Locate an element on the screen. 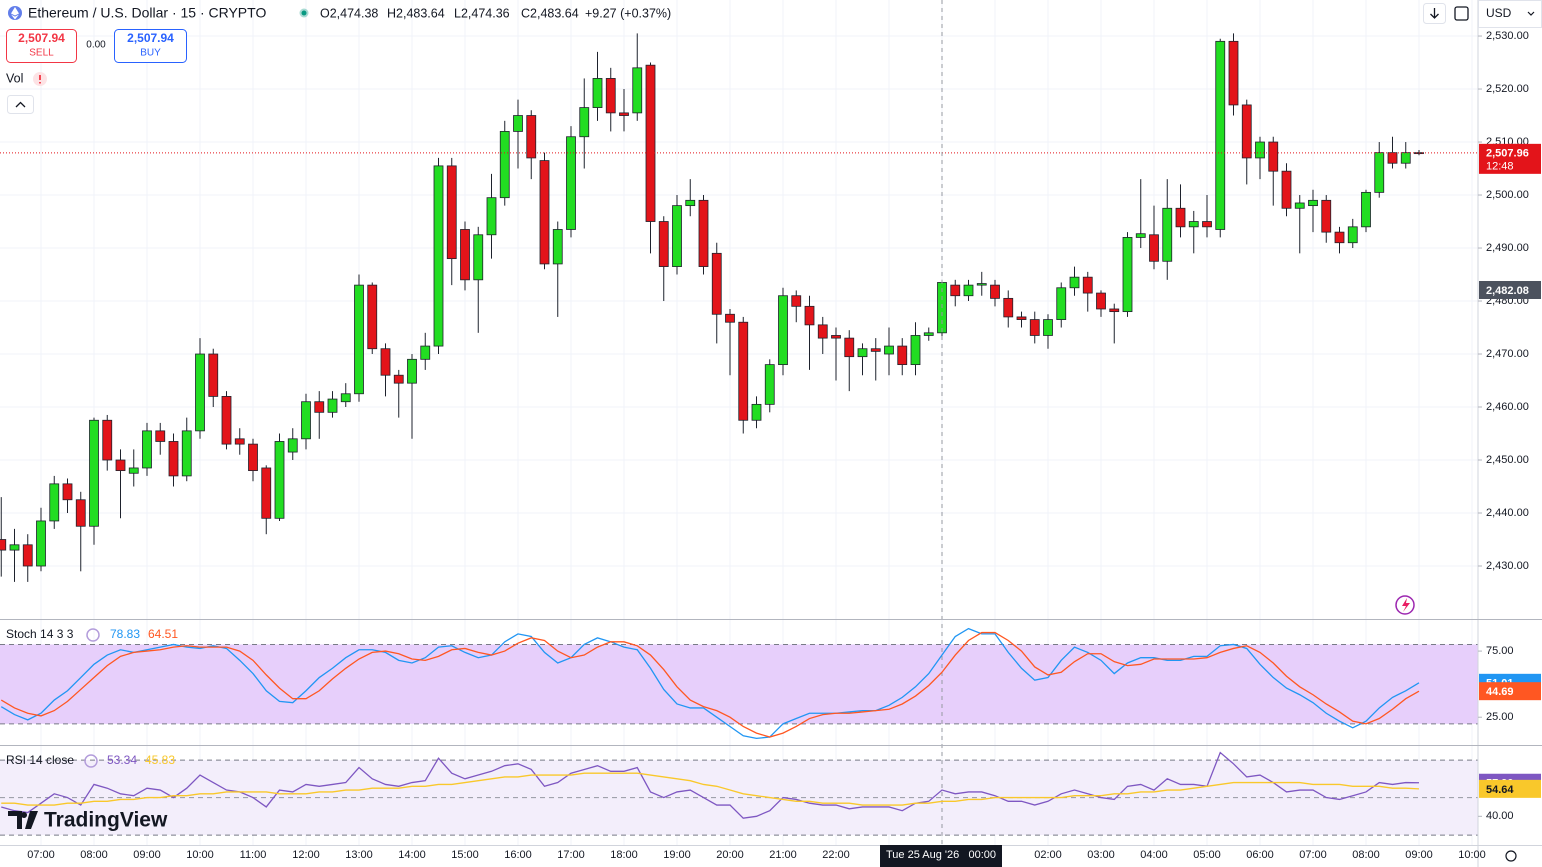 Image resolution: width=1542 pixels, height=867 pixels. ohlc-high: H2,483.64 is located at coordinates (416, 13).